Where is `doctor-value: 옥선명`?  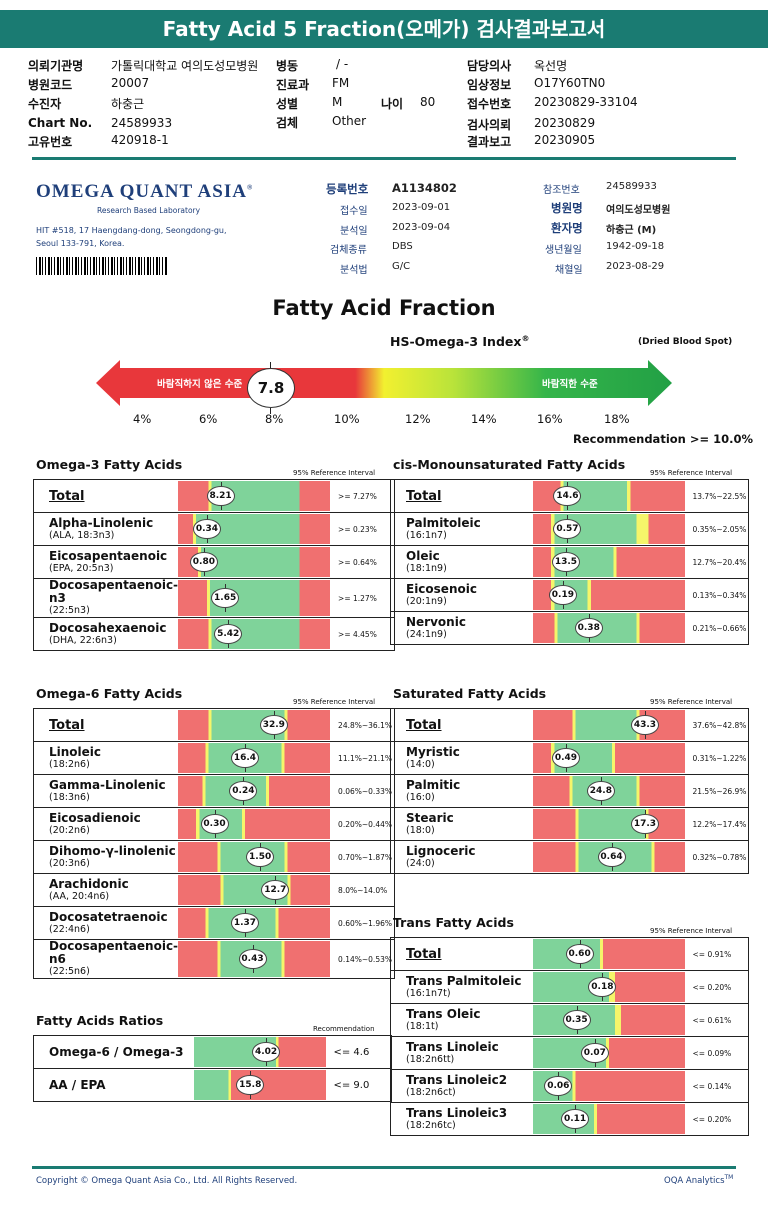
doctor-value: 옥선명 is located at coordinates (551, 66).